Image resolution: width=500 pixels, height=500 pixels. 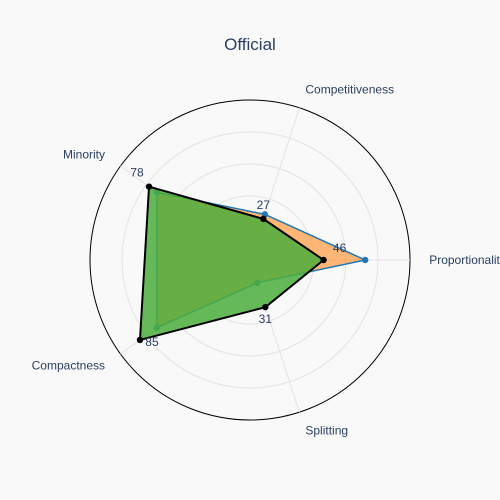 I want to click on data-label: 85, so click(x=152, y=342).